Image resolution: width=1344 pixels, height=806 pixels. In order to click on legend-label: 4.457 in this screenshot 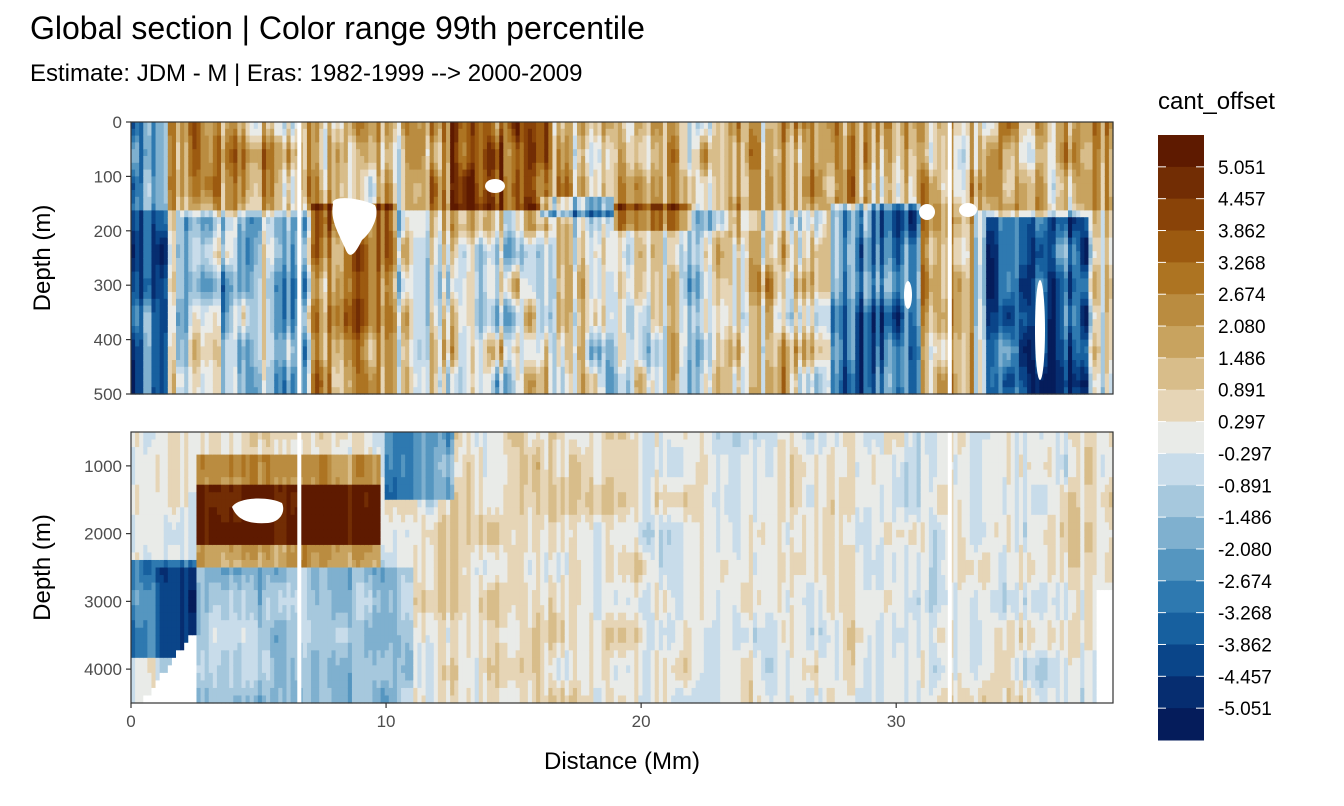, I will do `click(1242, 200)`.